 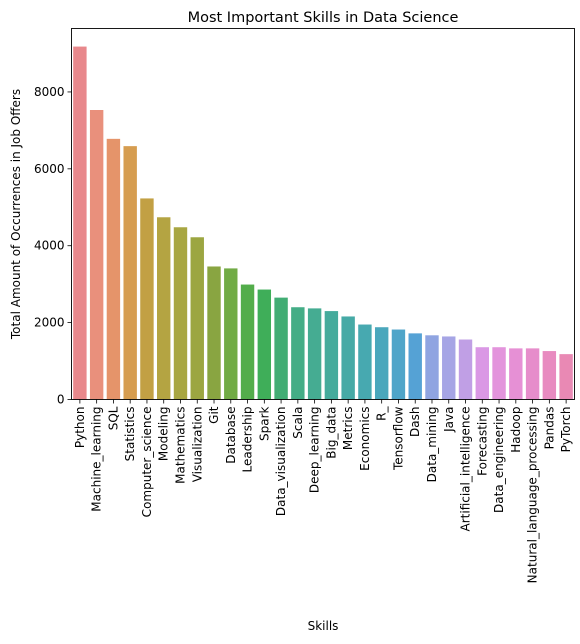 What do you see at coordinates (482, 441) in the screenshot?
I see `x-tick-label: Forecasting` at bounding box center [482, 441].